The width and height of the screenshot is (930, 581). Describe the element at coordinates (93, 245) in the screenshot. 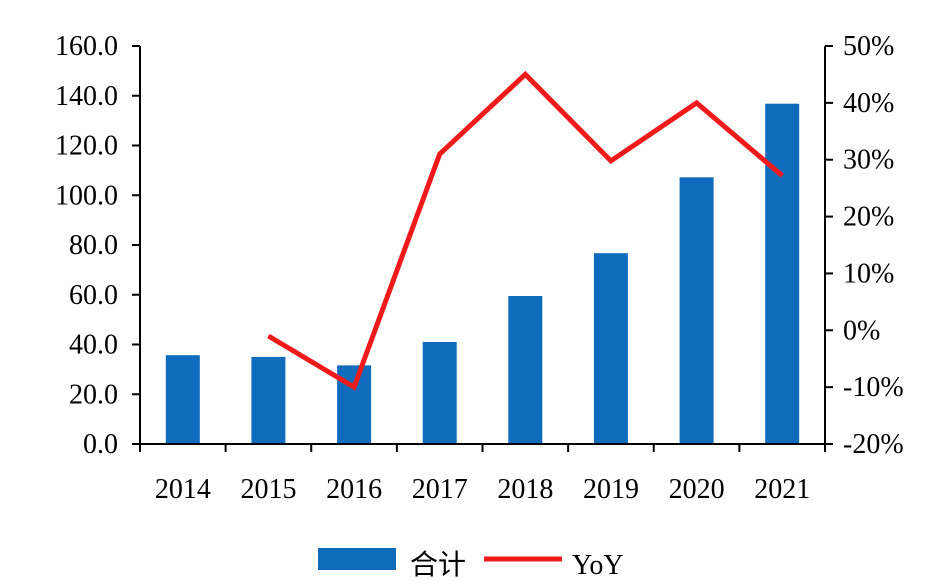

I see `y-left-tick-label: 80.0` at that location.